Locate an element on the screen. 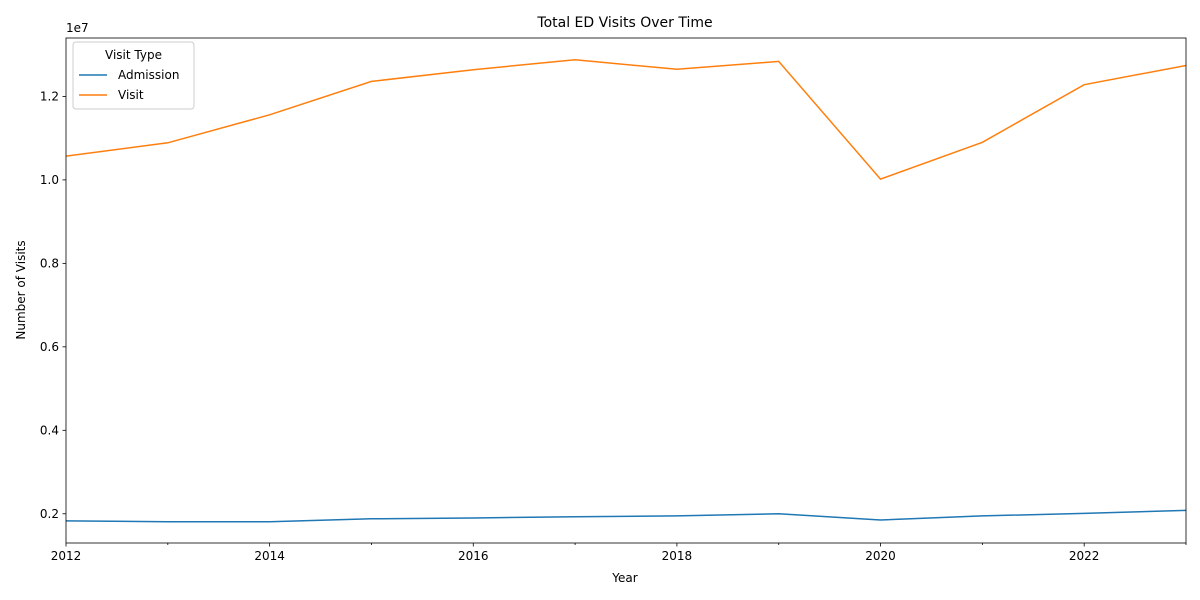 Image resolution: width=1200 pixels, height=600 pixels. y-tick-label: 0.8 is located at coordinates (49, 263).